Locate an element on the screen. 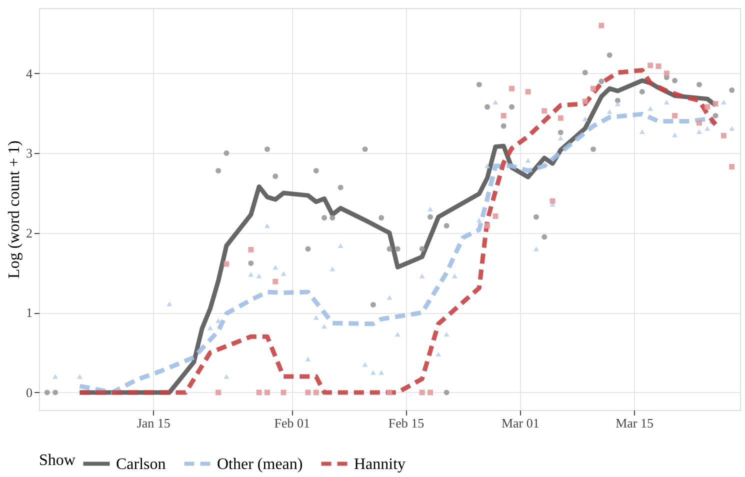 This screenshot has height=477, width=745. legend-label: Other (mean) is located at coordinates (260, 464).